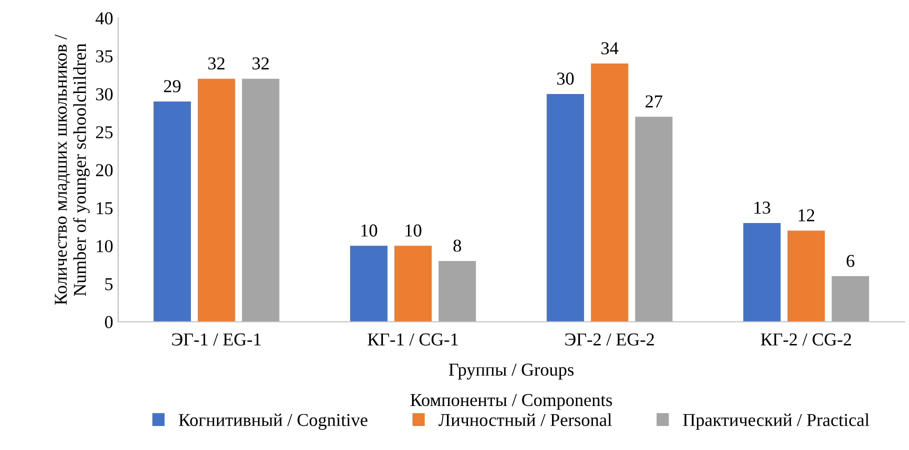 This screenshot has height=450, width=909. I want to click on data-label: 12, so click(806, 215).